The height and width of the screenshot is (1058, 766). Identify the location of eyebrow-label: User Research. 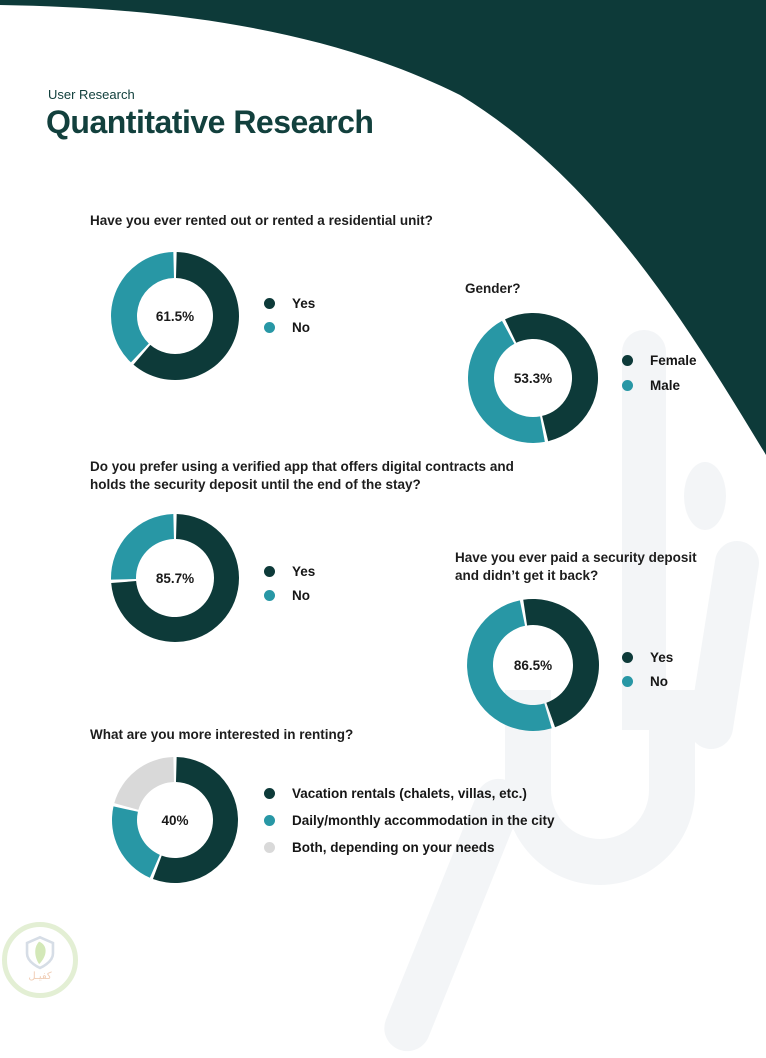
(91, 94).